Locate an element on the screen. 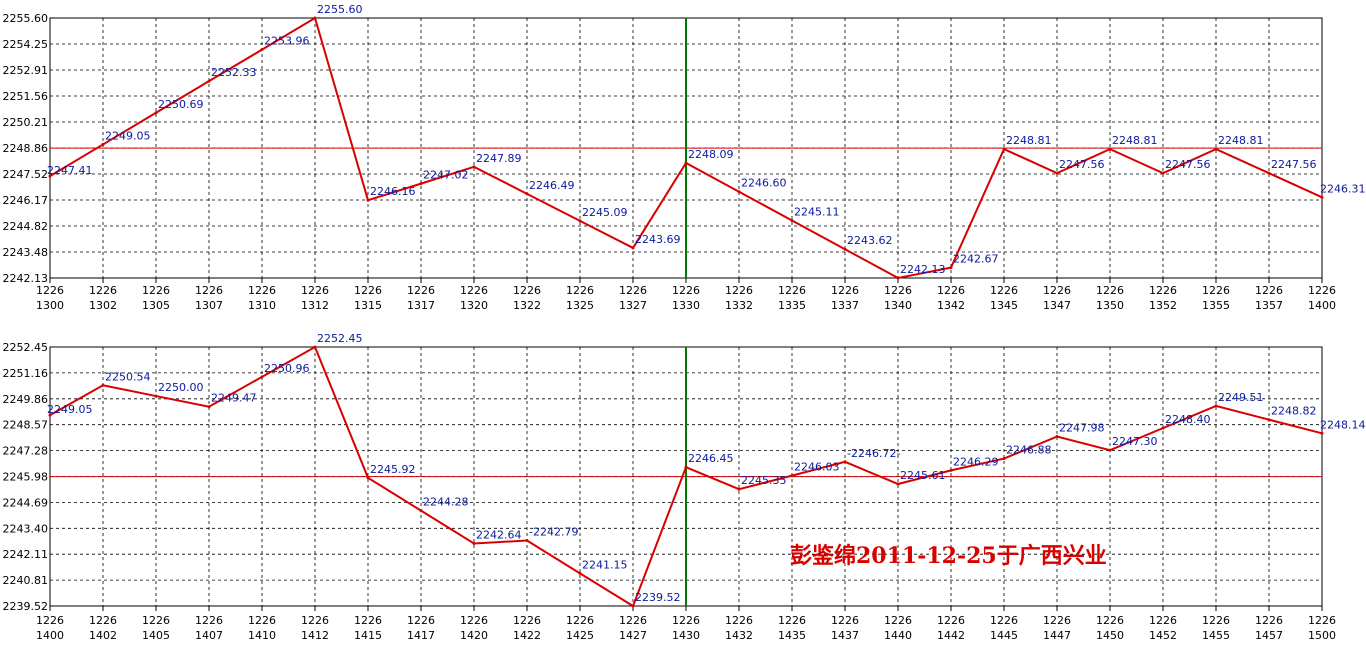  x-tick-label-time: 1500 is located at coordinates (1322, 635).